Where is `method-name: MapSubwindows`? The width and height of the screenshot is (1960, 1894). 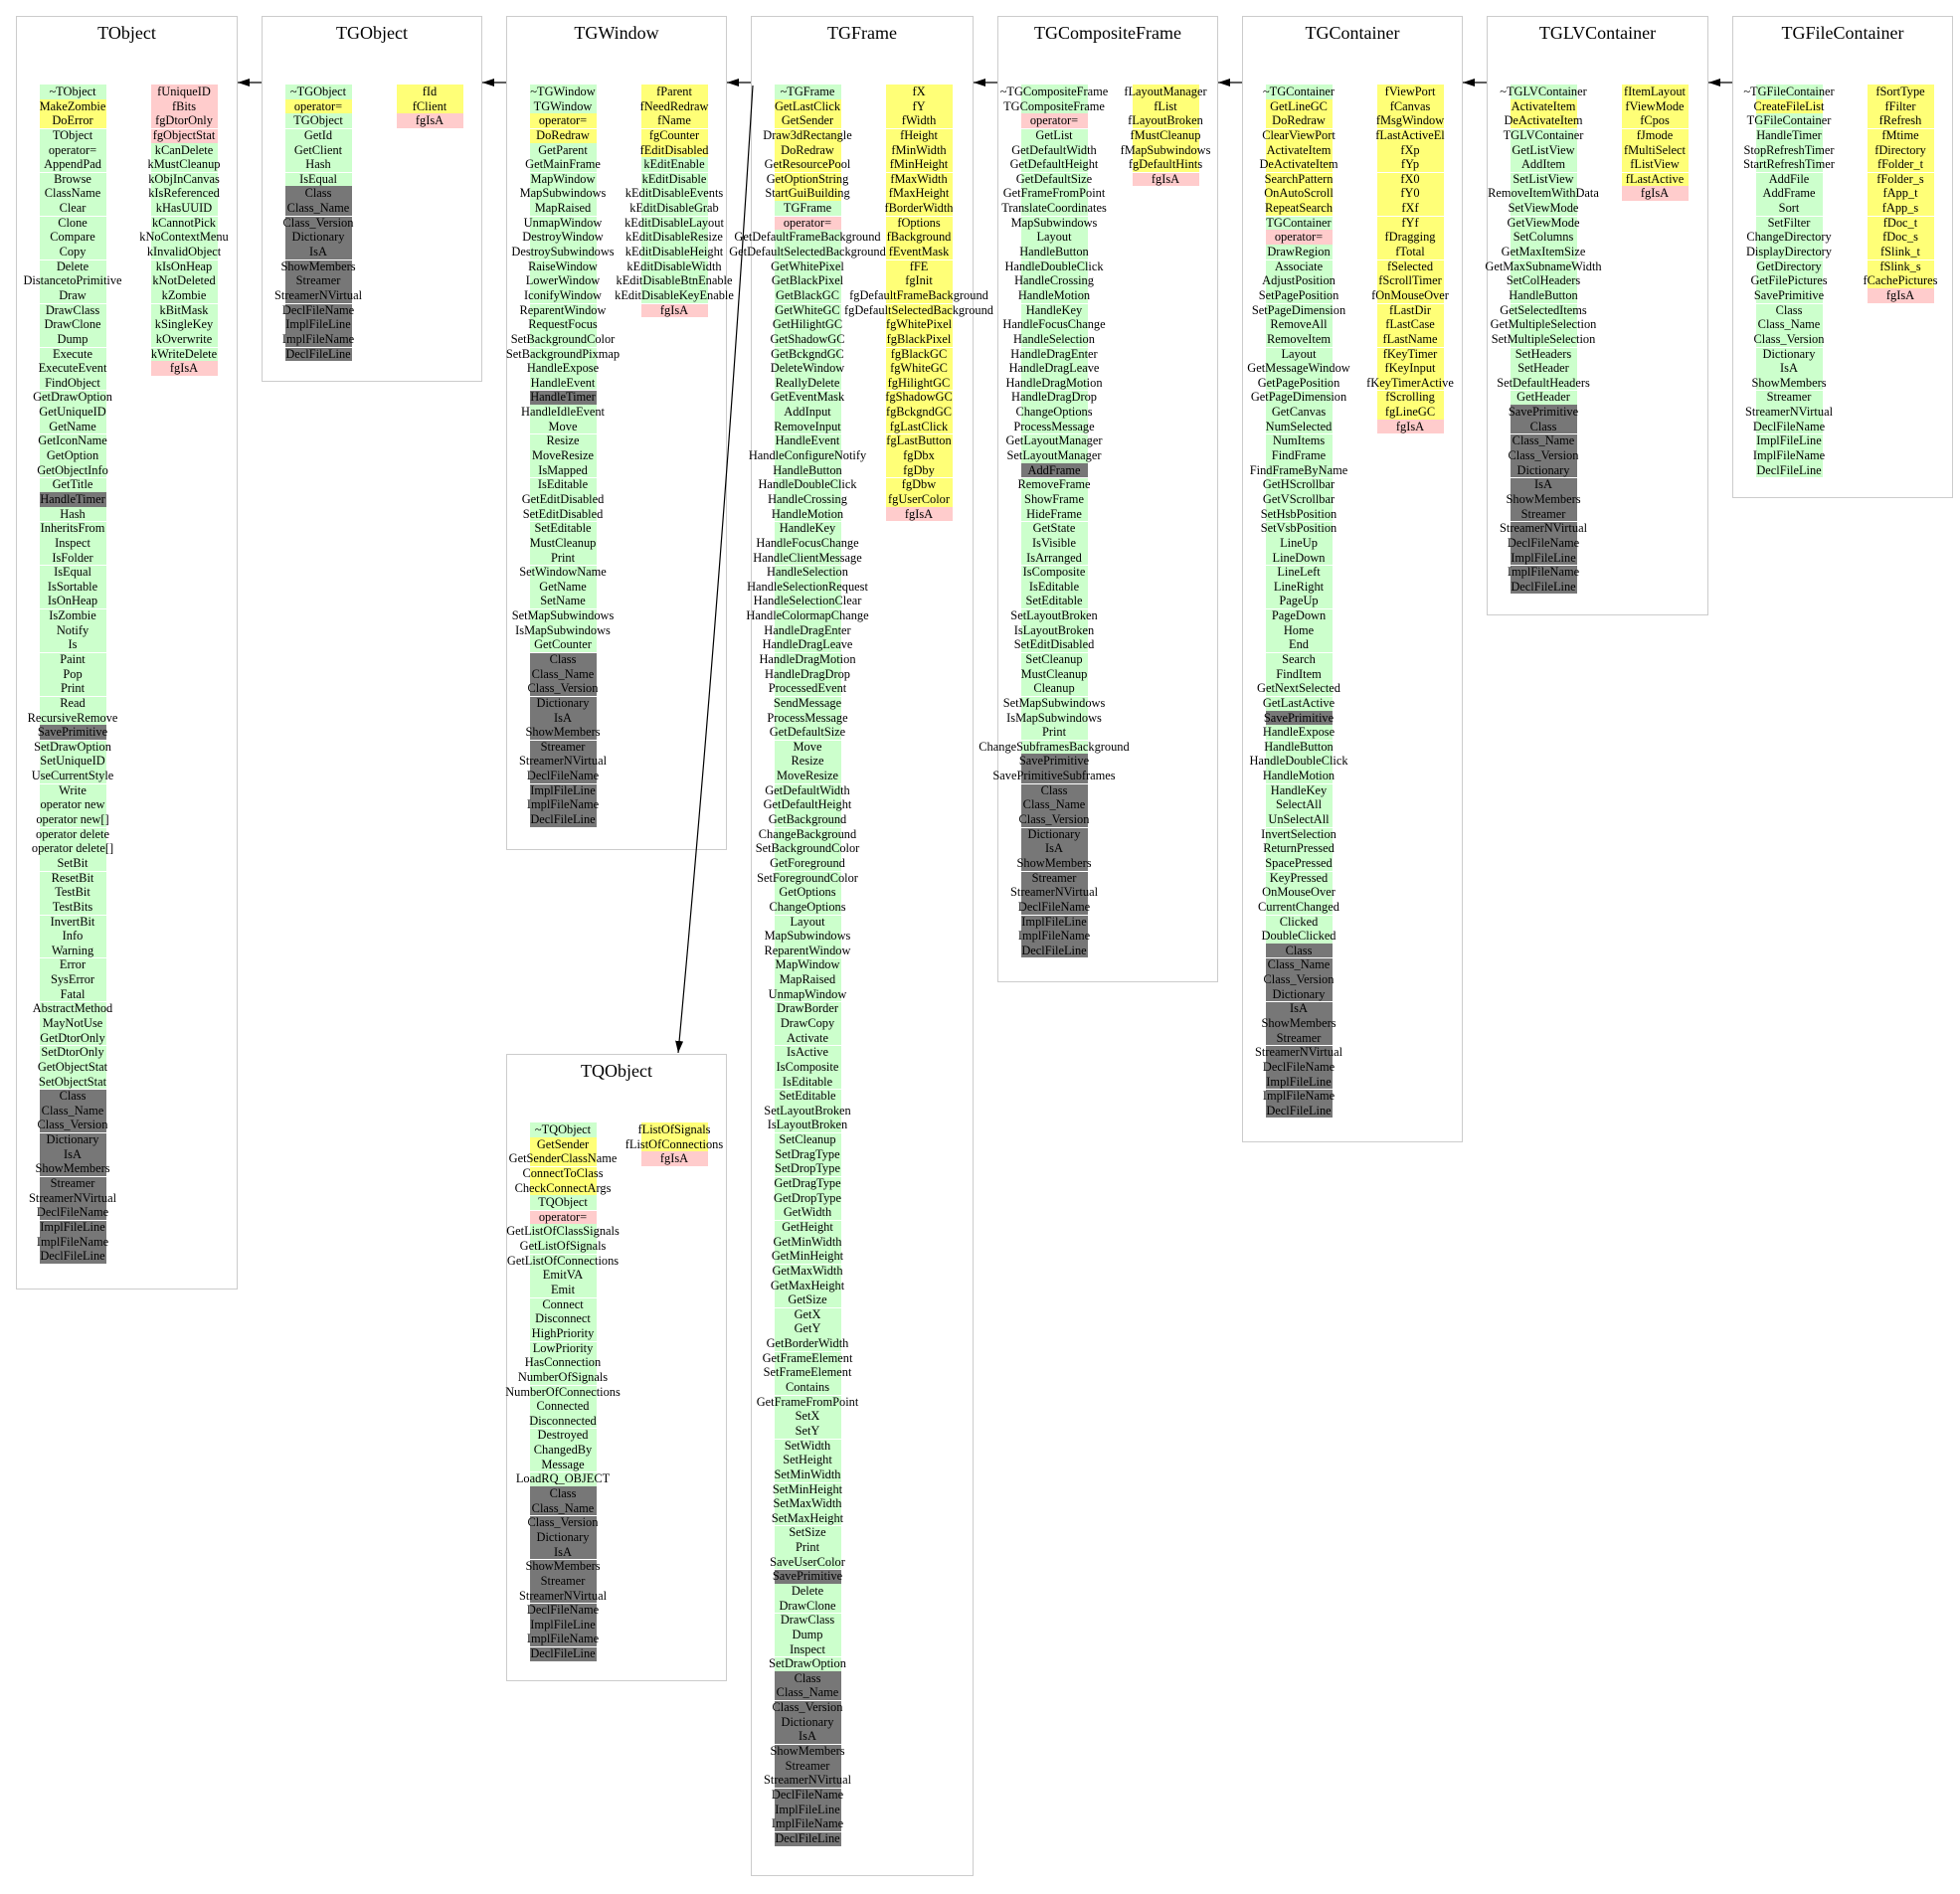
method-name: MapSubwindows is located at coordinates (563, 193).